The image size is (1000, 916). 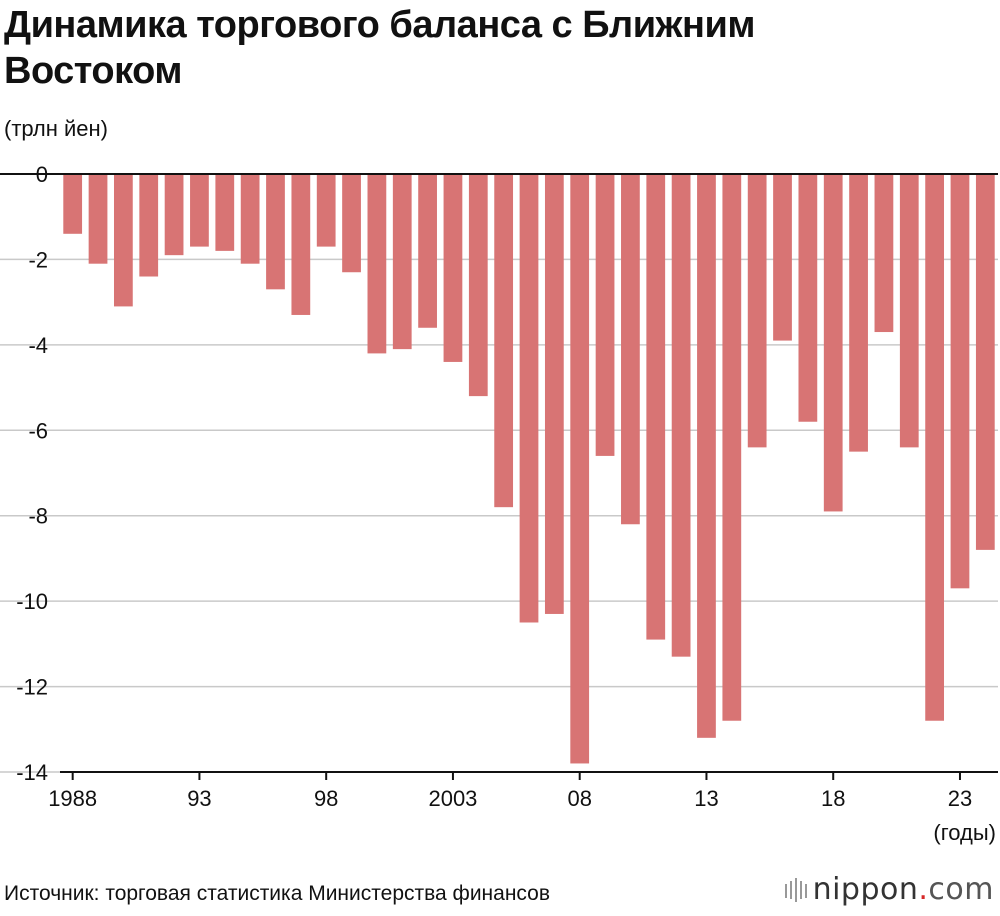 I want to click on bar-2018, so click(x=833, y=343).